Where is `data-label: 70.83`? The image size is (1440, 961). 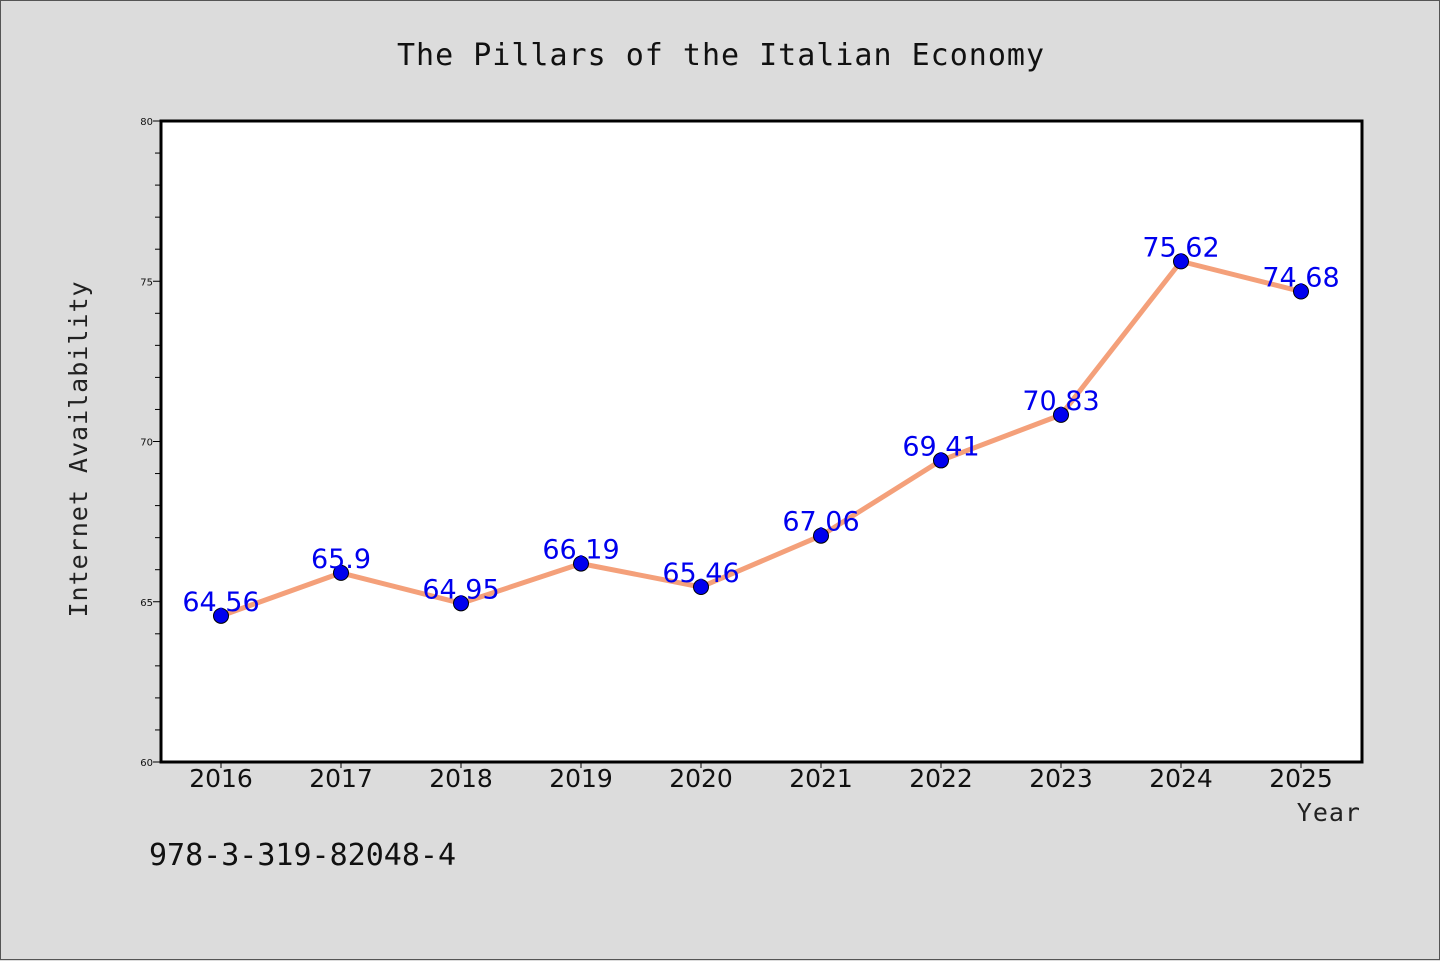
data-label: 70.83 is located at coordinates (1060, 401).